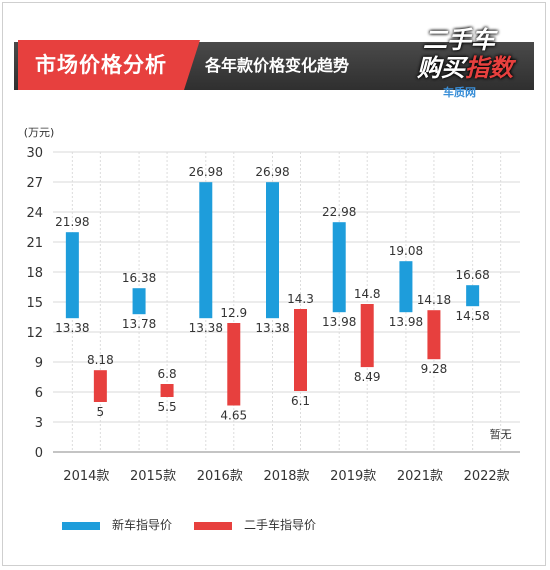 Image resolution: width=550 pixels, height=570 pixels. I want to click on legend-used-car: 二手车指导价, so click(255, 524).